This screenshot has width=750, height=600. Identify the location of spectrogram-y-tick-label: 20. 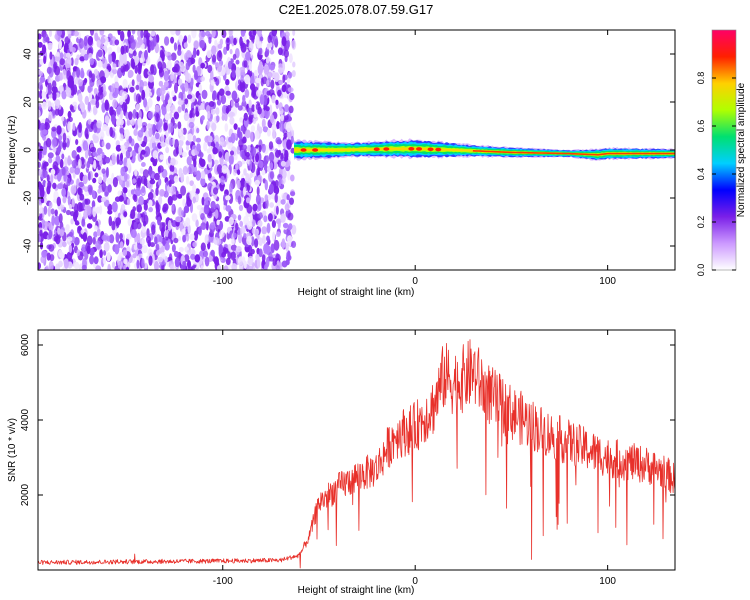
(28, 102).